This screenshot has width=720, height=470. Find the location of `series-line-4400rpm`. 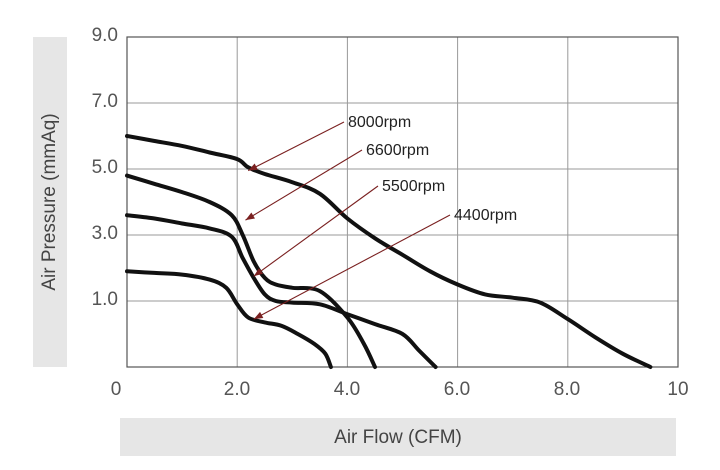

series-line-4400rpm is located at coordinates (229, 319).